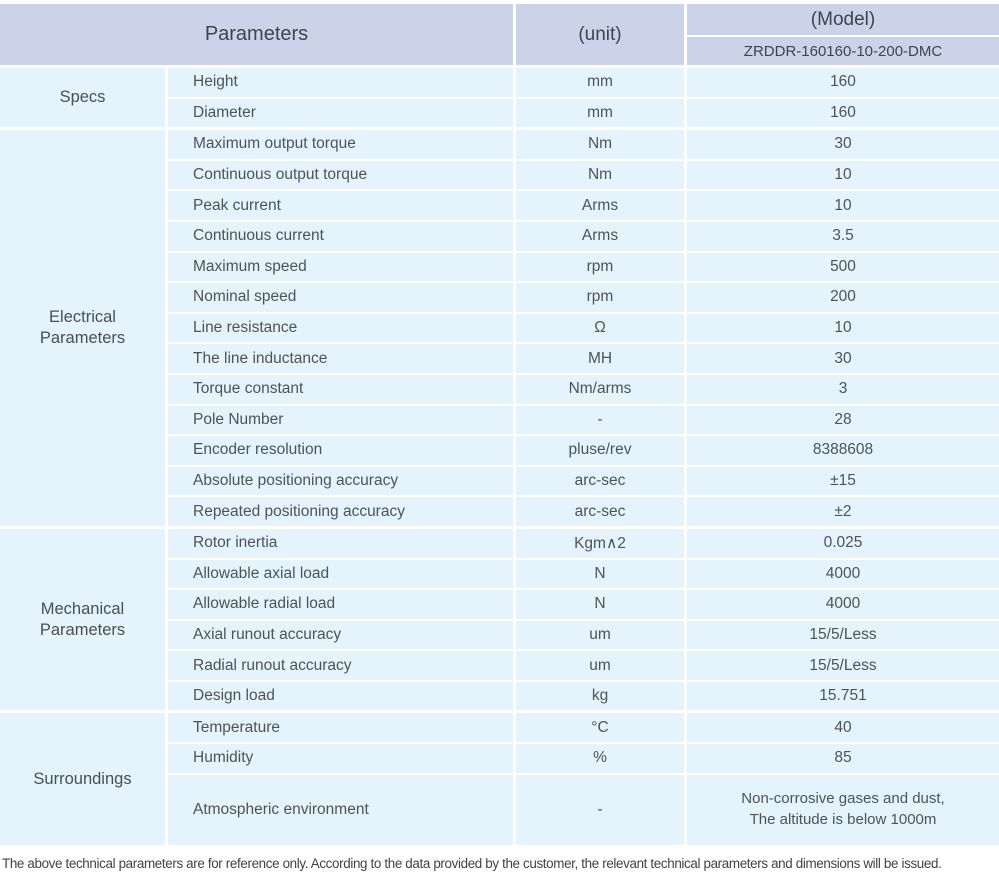 The width and height of the screenshot is (999, 881). What do you see at coordinates (841, 51) in the screenshot?
I see `header-model-number: ZRDDR-160160-10-200-DMC` at bounding box center [841, 51].